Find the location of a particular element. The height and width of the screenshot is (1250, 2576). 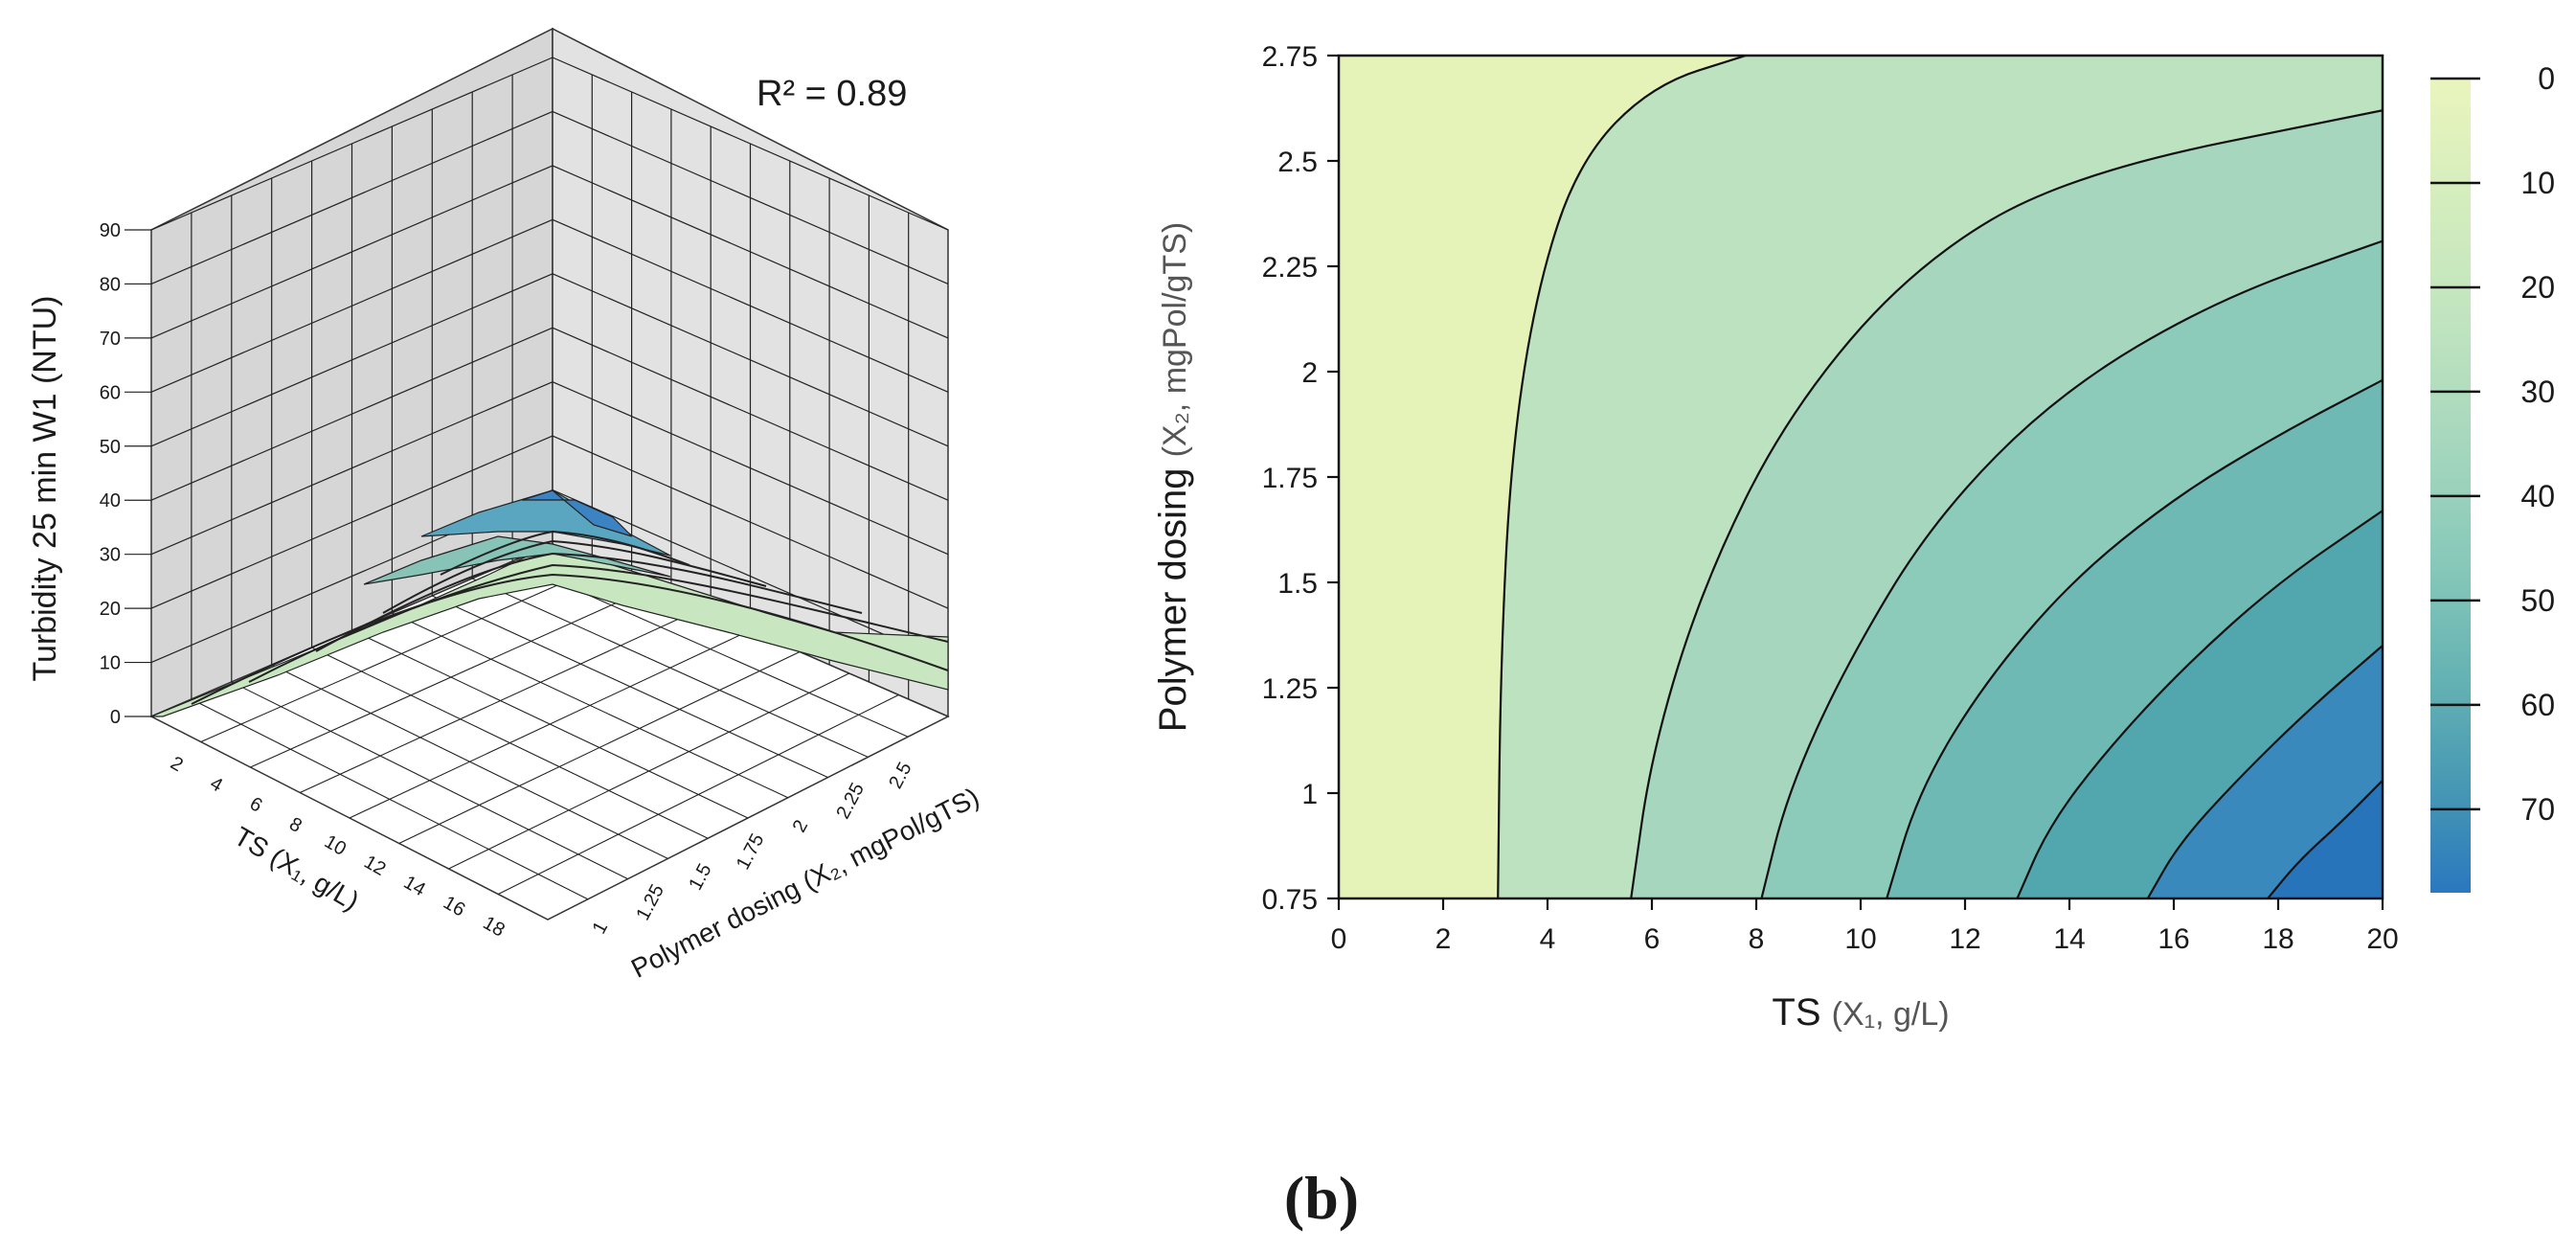

x-tick-label: 0 is located at coordinates (1339, 939).